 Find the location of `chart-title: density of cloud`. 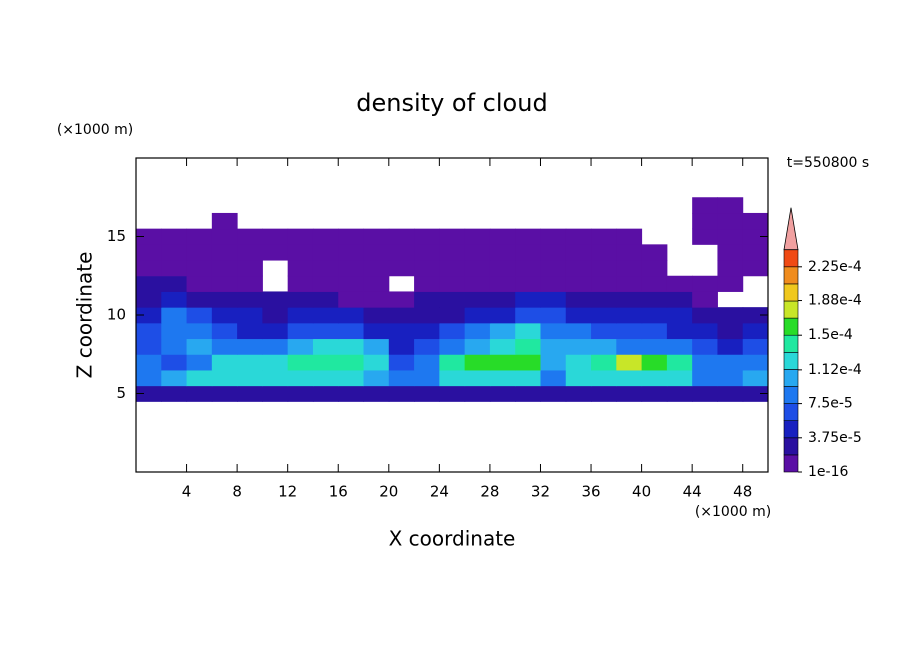

chart-title: density of cloud is located at coordinates (451, 103).